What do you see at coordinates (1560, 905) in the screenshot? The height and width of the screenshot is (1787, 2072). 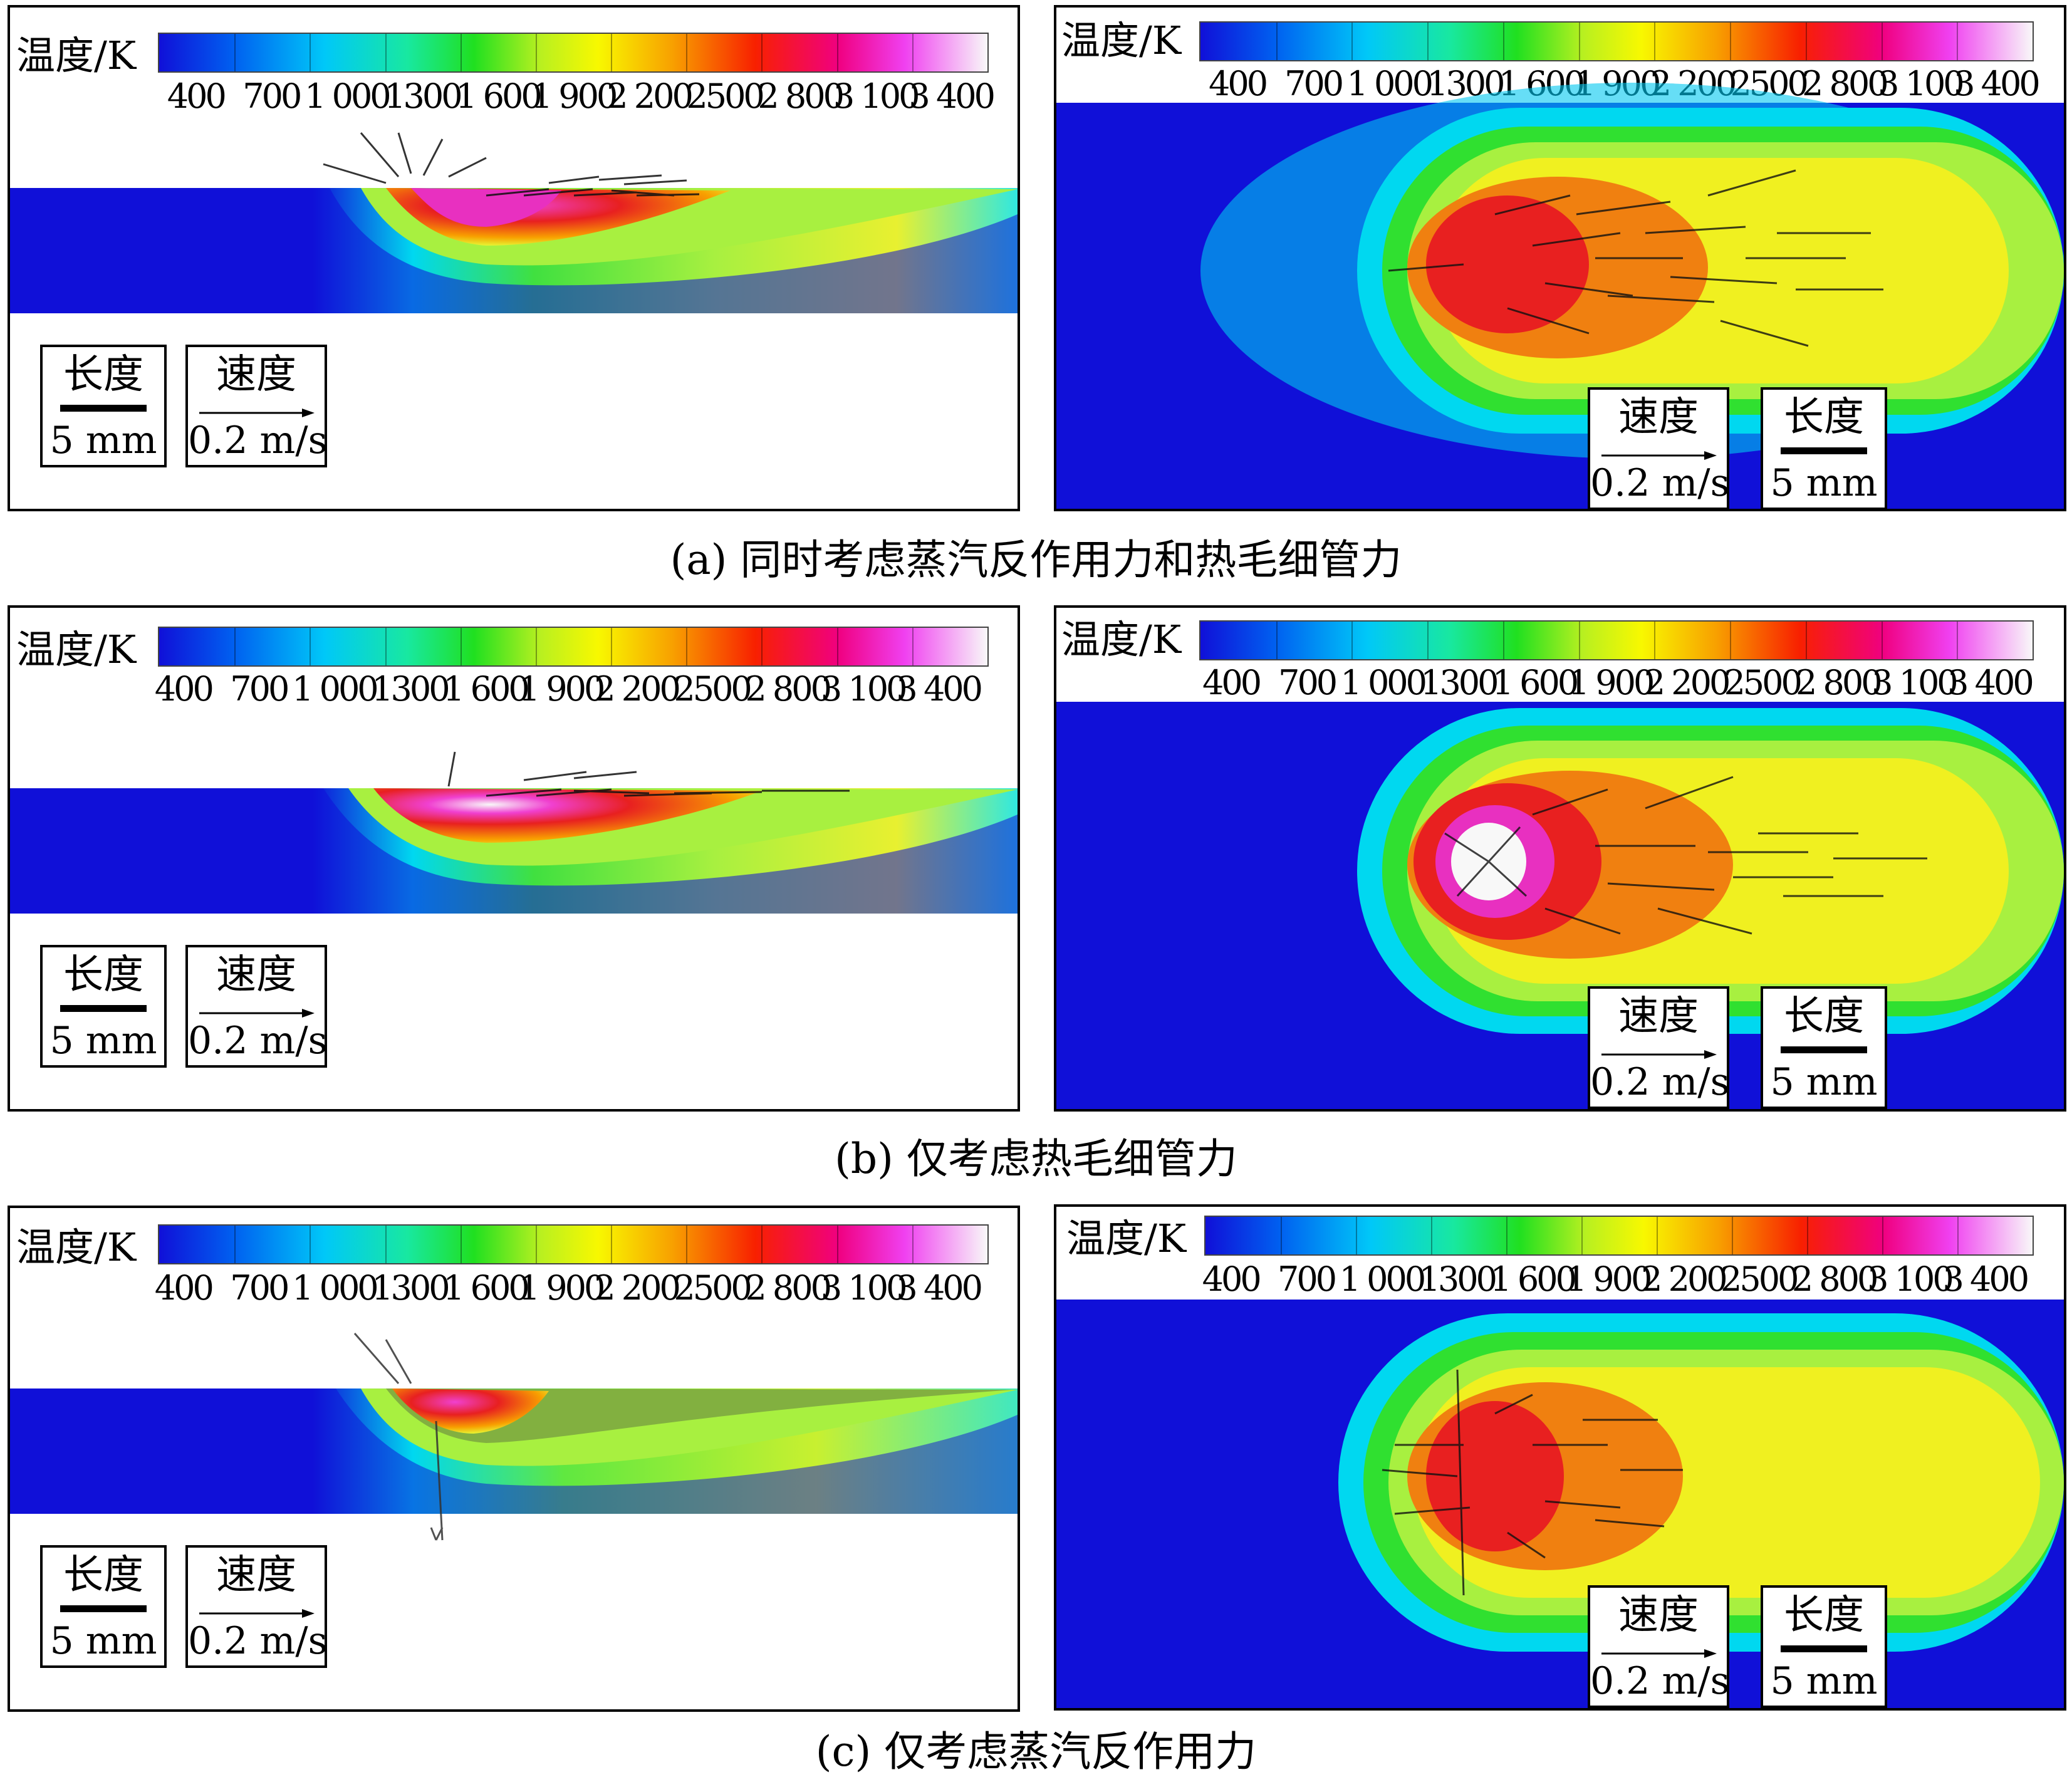 I see `top-view-temperature-field` at bounding box center [1560, 905].